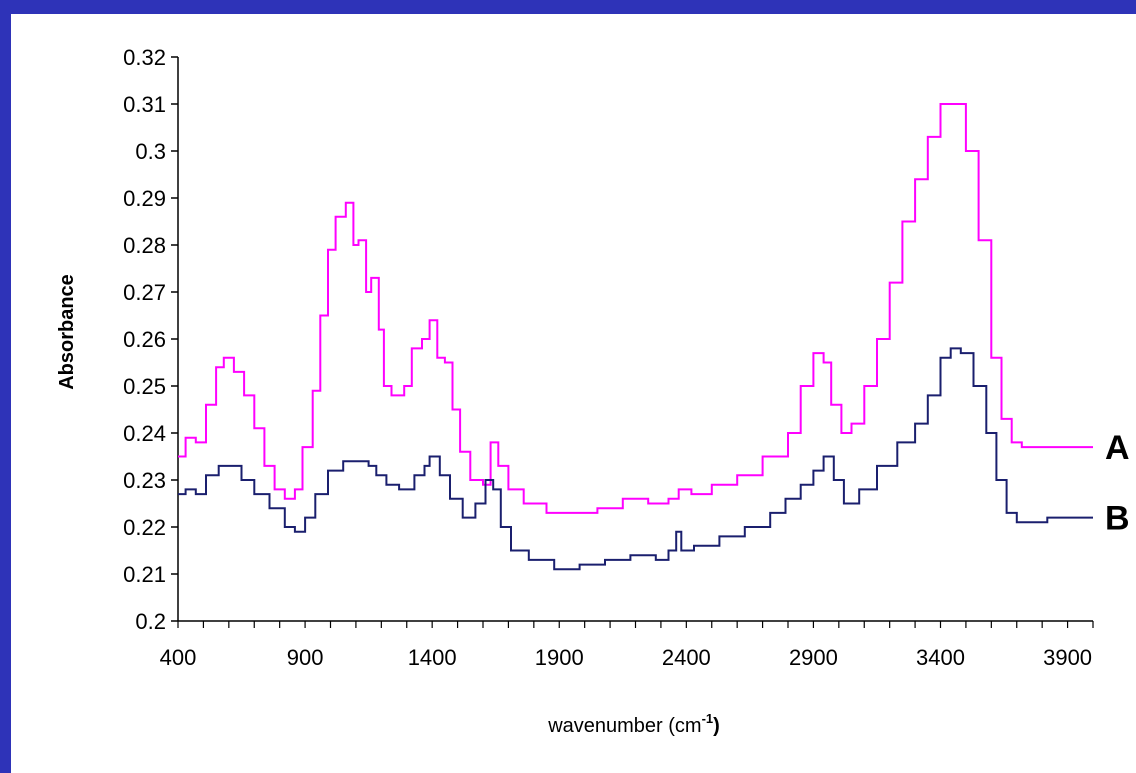  Describe the element at coordinates (150, 151) in the screenshot. I see `y-tick-label: 0.3` at that location.